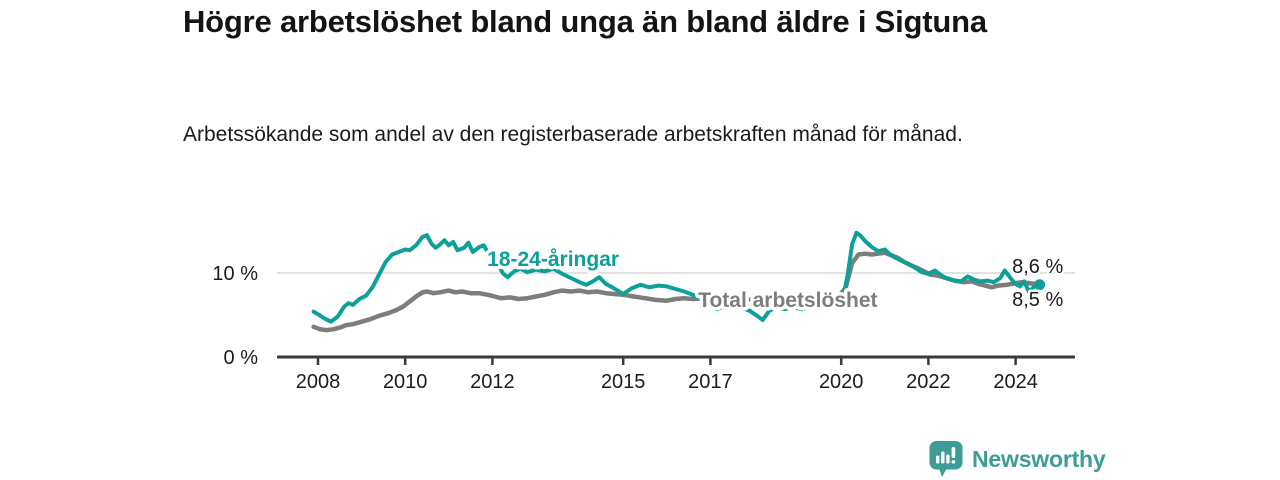  What do you see at coordinates (492, 382) in the screenshot?
I see `x-tick-label-2012: 2012` at bounding box center [492, 382].